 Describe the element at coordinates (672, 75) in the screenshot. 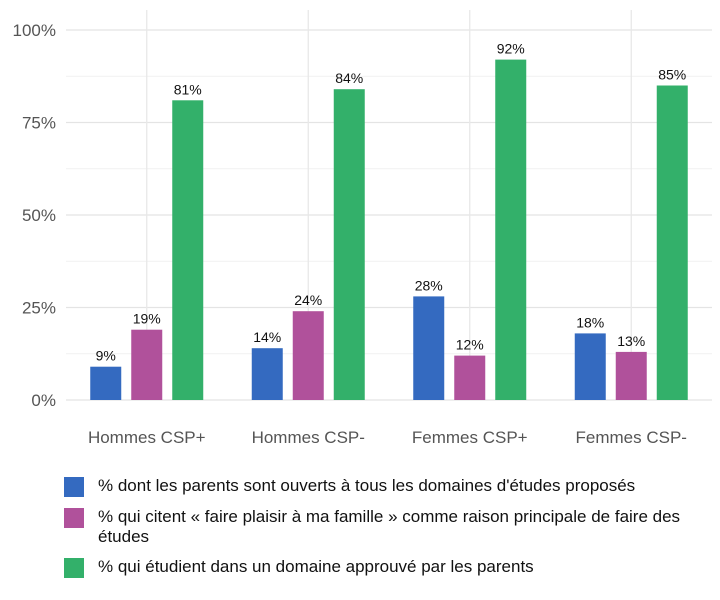

I see `bar-value-label: 85%` at that location.